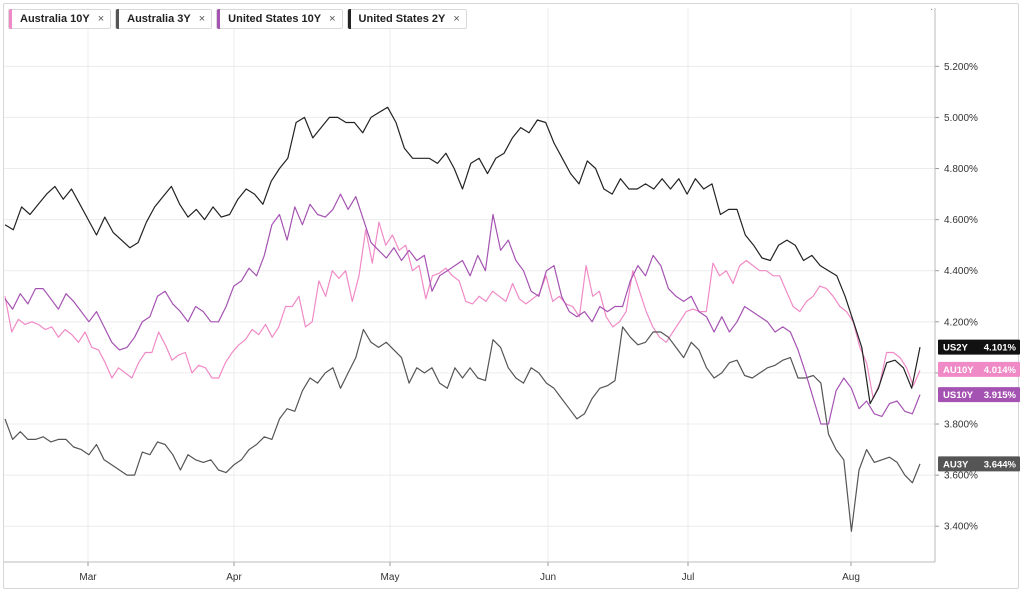 This screenshot has height=592, width=1024. I want to click on badge-au10y, so click(979, 369).